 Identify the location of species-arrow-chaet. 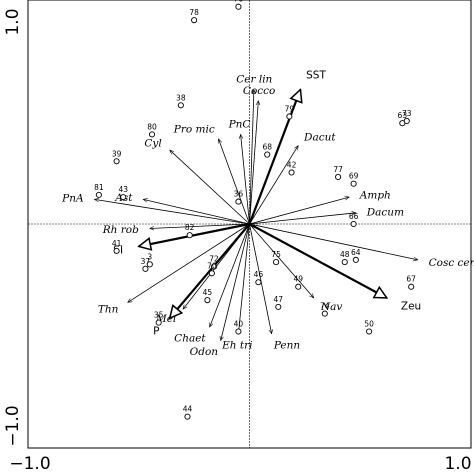
(230, 275).